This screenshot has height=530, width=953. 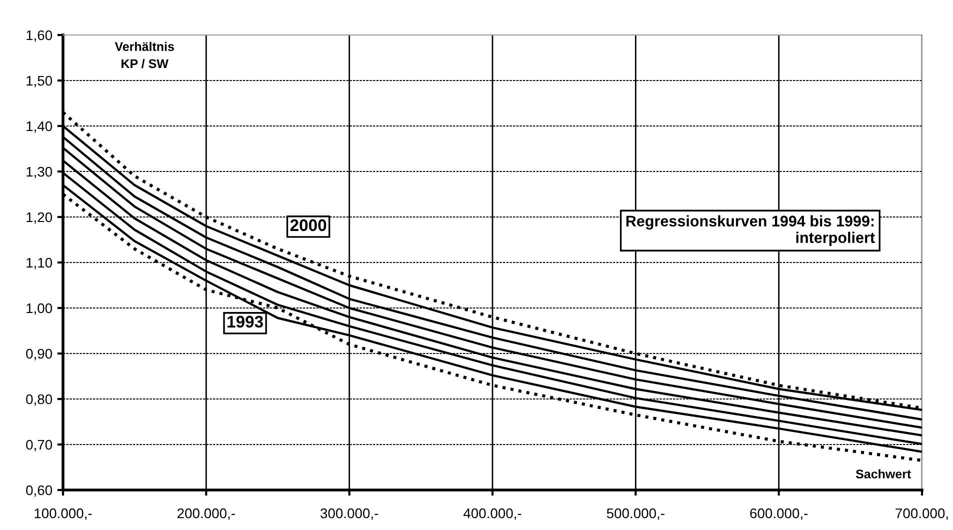 I want to click on x-tick-label: 500.000,-, so click(x=635, y=514).